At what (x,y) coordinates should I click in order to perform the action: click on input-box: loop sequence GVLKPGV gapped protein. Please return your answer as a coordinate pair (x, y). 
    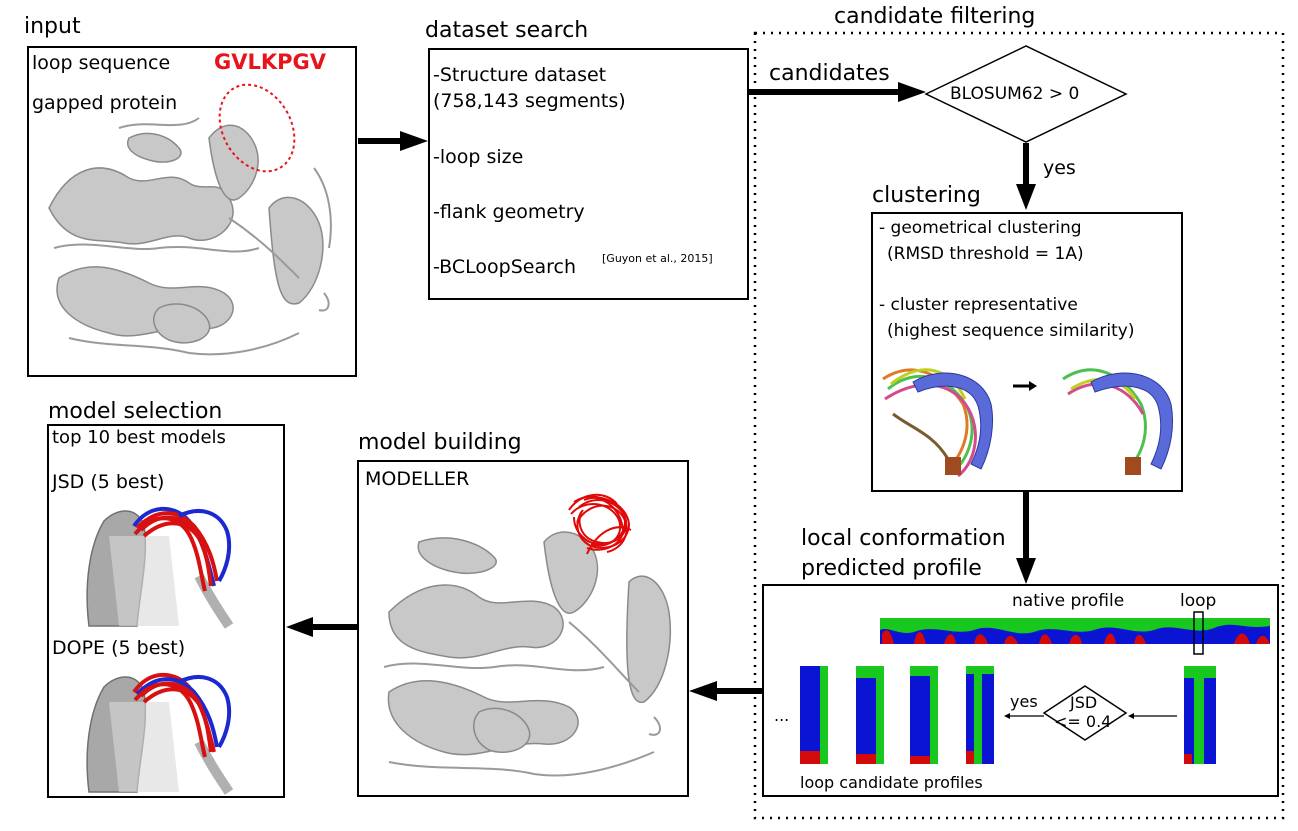
    Looking at the image, I should click on (192, 211).